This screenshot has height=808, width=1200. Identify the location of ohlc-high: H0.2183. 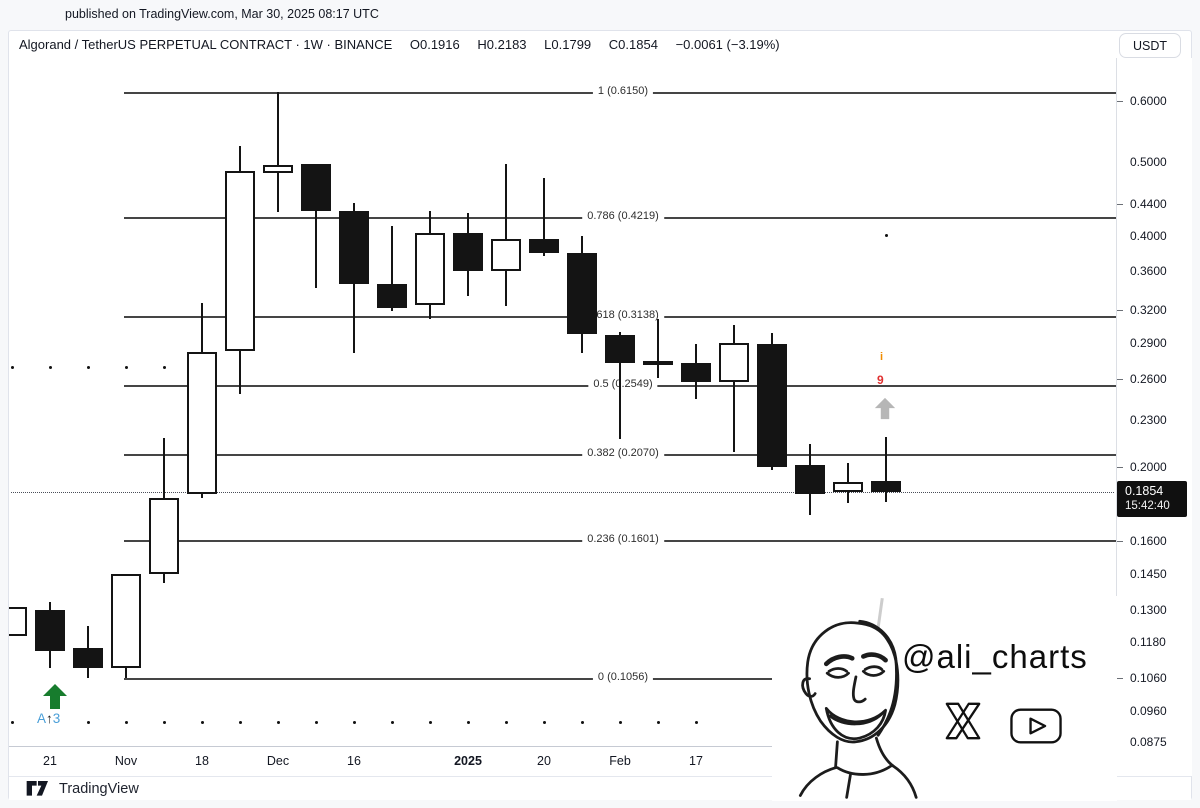
(502, 44).